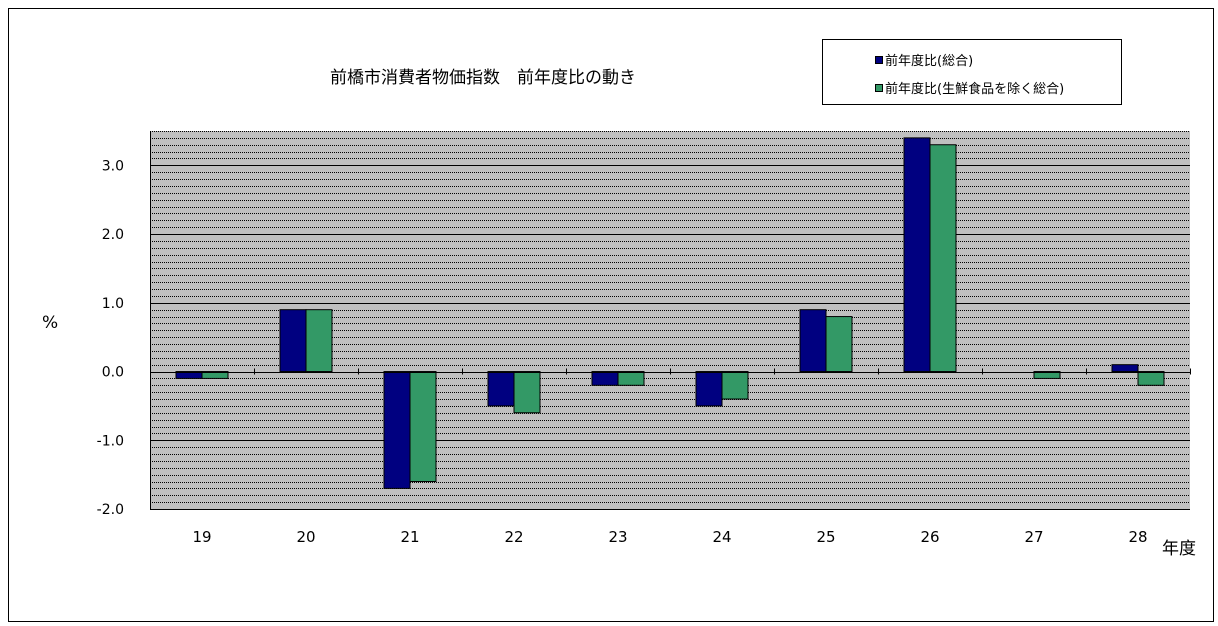 Image resolution: width=1218 pixels, height=626 pixels. Describe the element at coordinates (929, 61) in the screenshot. I see `legend-label-series-1: 前年度比(総合)` at that location.